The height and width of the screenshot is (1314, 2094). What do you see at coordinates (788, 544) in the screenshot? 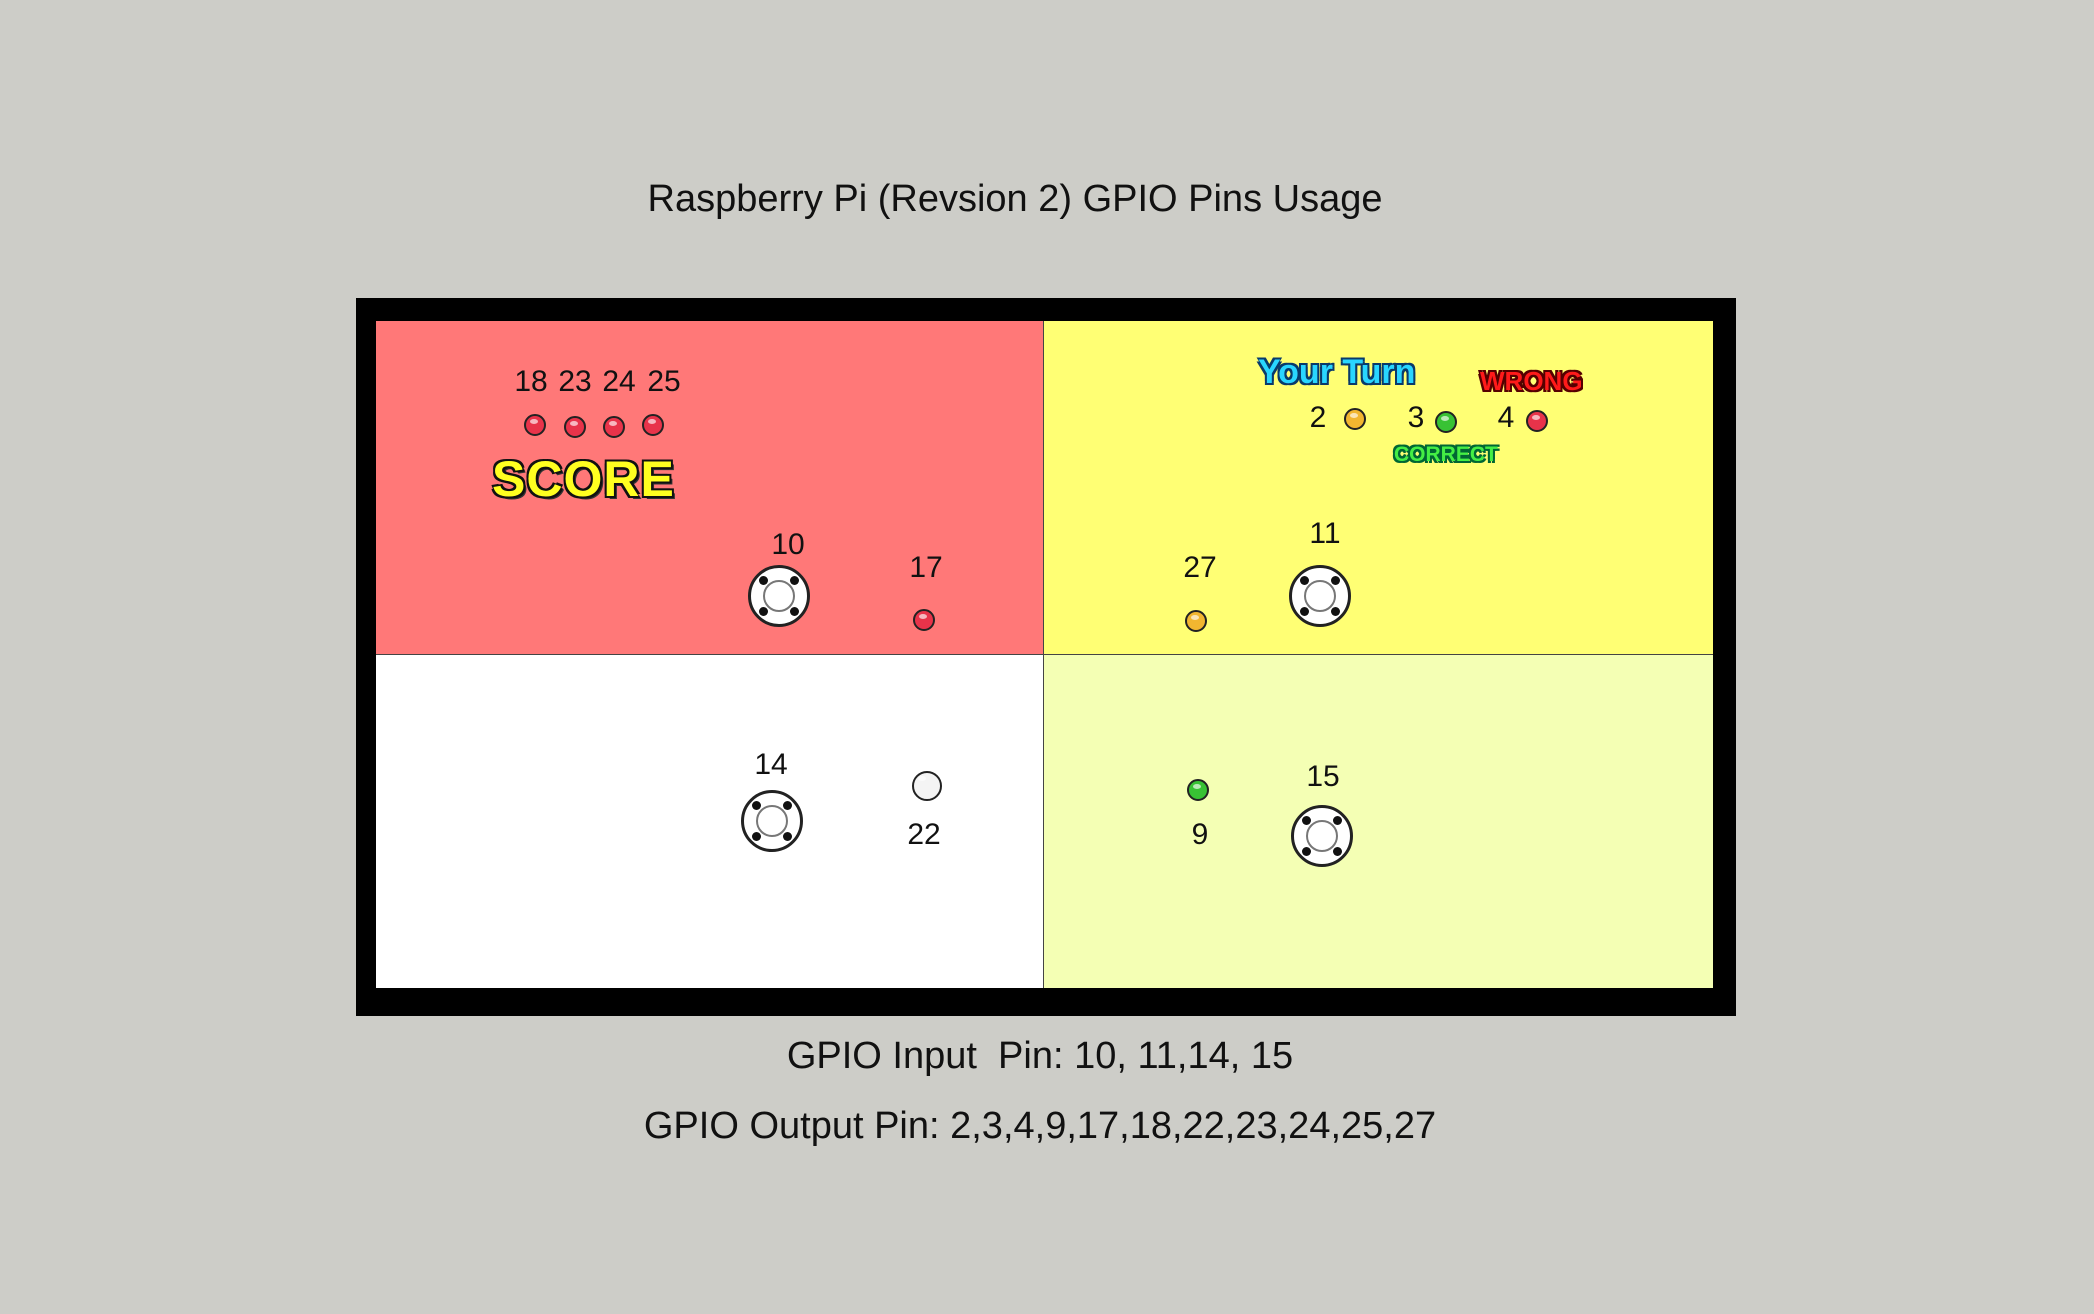
I see `button-label-10: 10` at bounding box center [788, 544].